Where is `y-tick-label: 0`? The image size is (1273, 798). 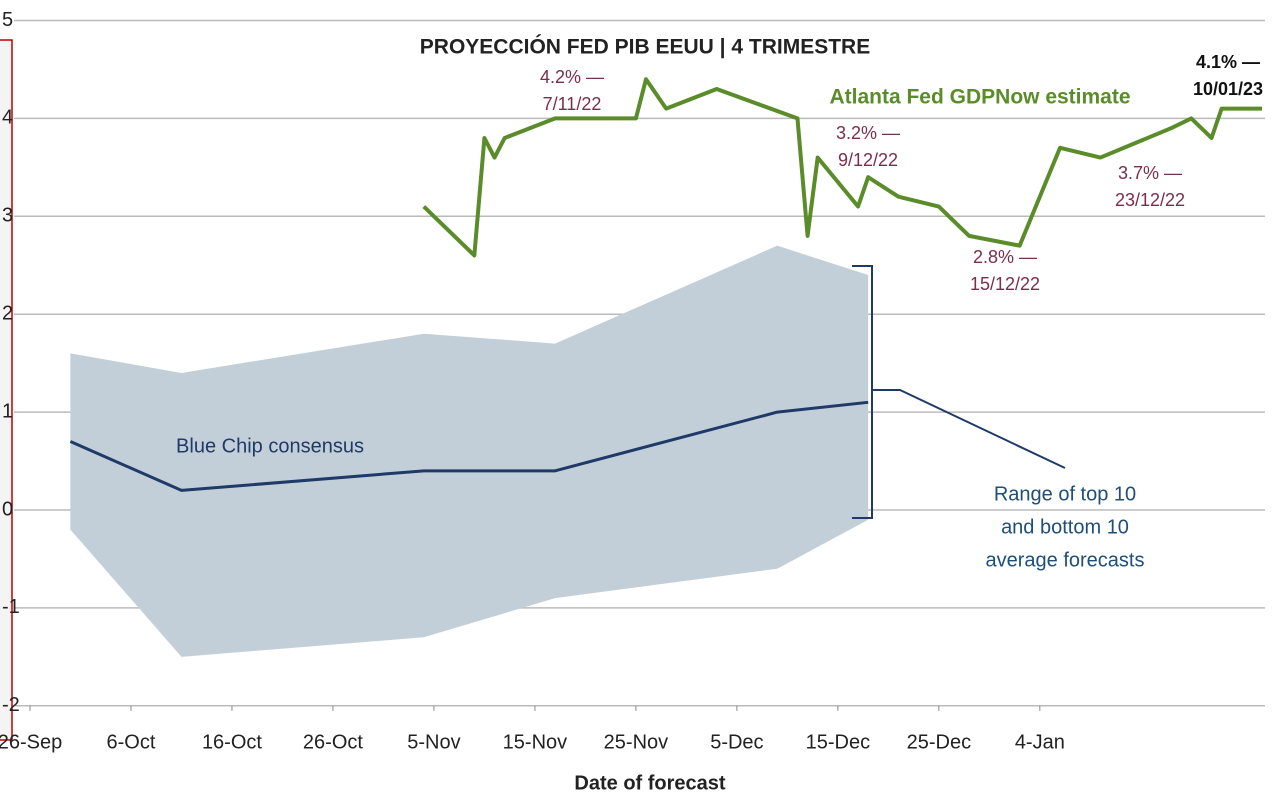
y-tick-label: 0 is located at coordinates (7, 509).